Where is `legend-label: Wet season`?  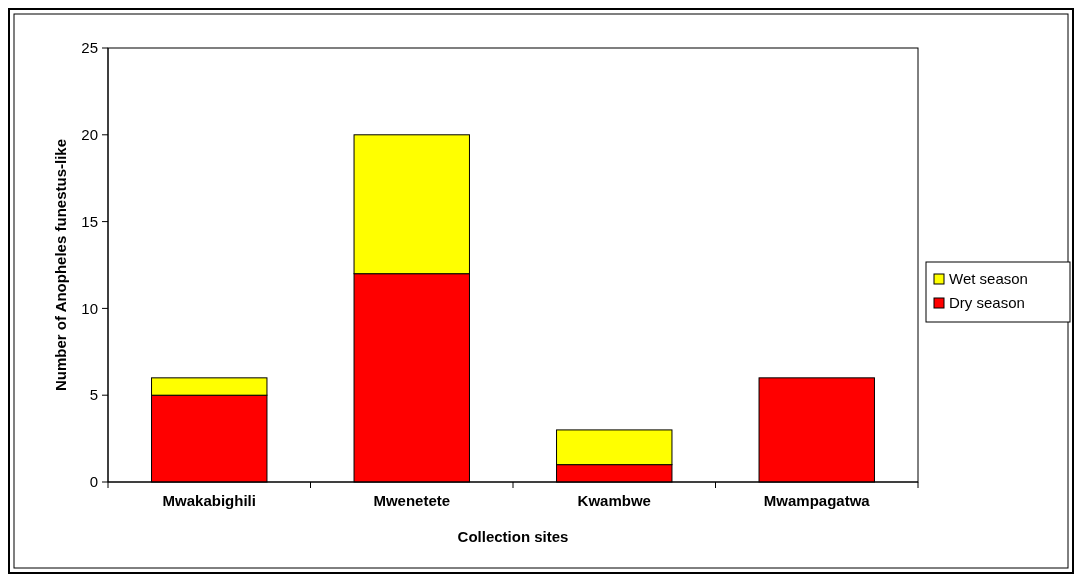 legend-label: Wet season is located at coordinates (988, 279).